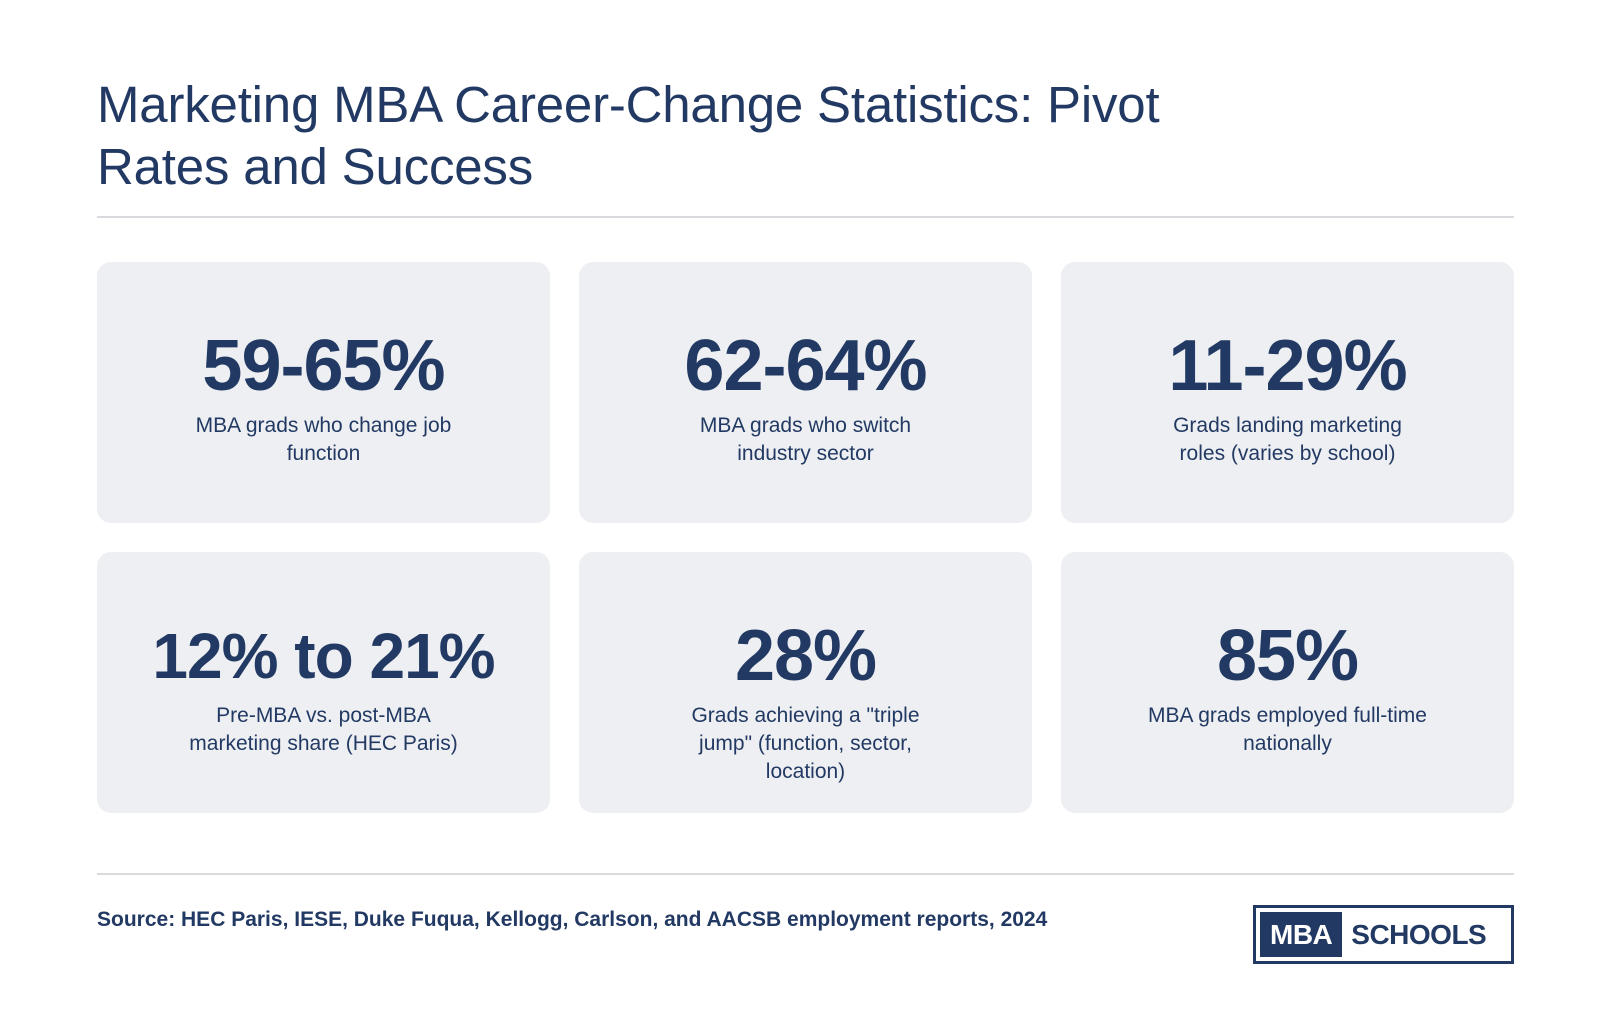  What do you see at coordinates (1419, 934) in the screenshot?
I see `logo-schools-text: SCHOOLS` at bounding box center [1419, 934].